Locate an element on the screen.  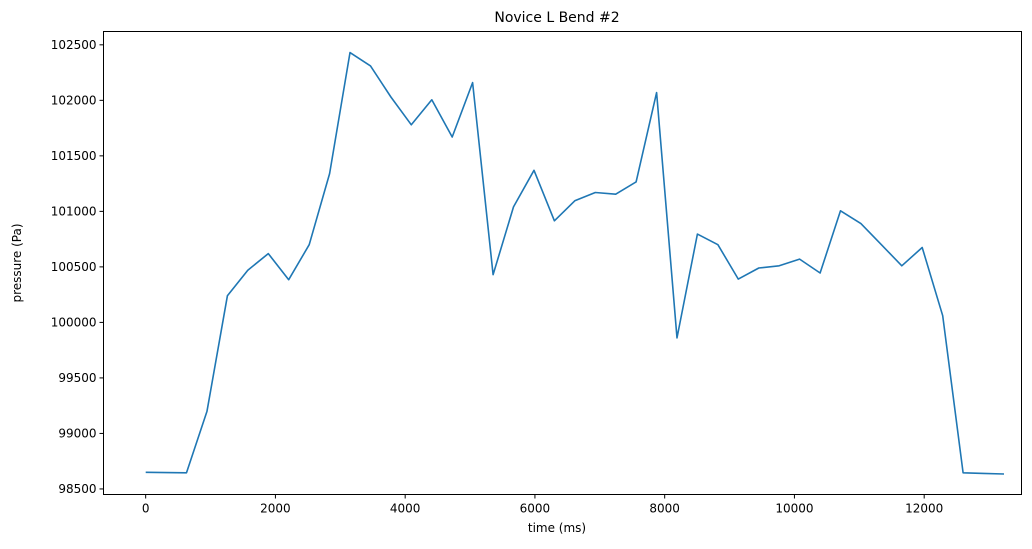
x-tick-label: 6000 is located at coordinates (535, 509).